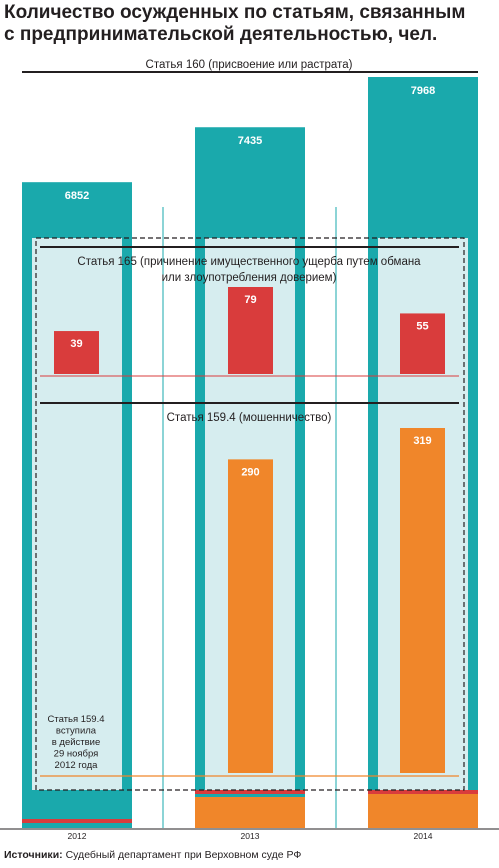 The height and width of the screenshot is (868, 499). Describe the element at coordinates (75, 719) in the screenshot. I see `annotation-159-line-1: Статья 159.4` at that location.